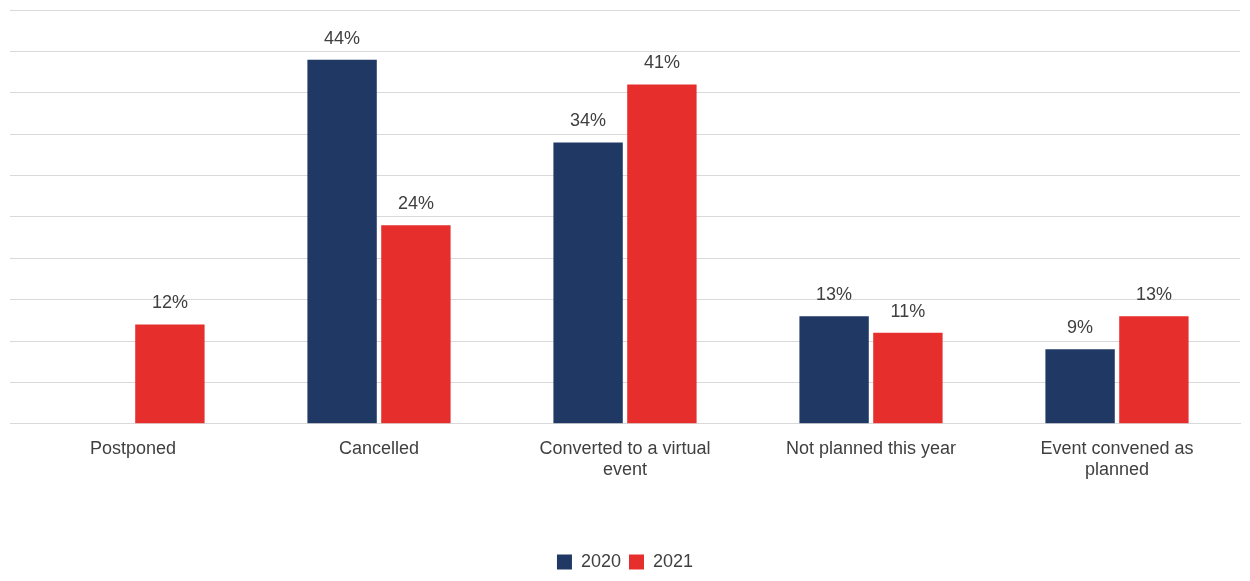  What do you see at coordinates (871, 447) in the screenshot?
I see `x-tick-label: Not planned this year` at bounding box center [871, 447].